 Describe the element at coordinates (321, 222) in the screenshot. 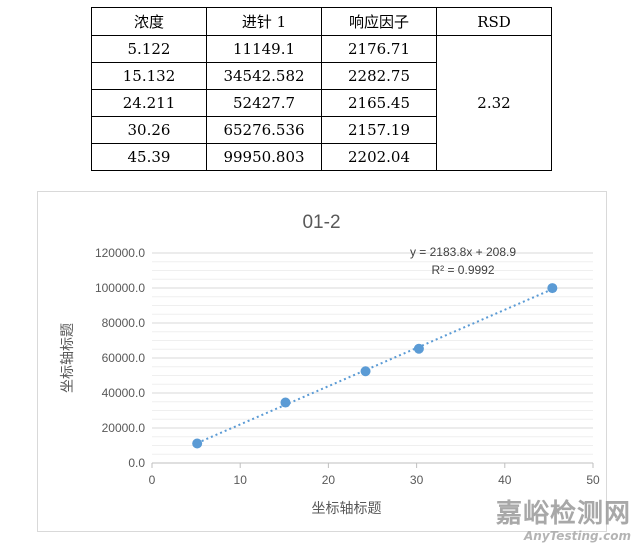

I see `chart-title: 01-2` at that location.